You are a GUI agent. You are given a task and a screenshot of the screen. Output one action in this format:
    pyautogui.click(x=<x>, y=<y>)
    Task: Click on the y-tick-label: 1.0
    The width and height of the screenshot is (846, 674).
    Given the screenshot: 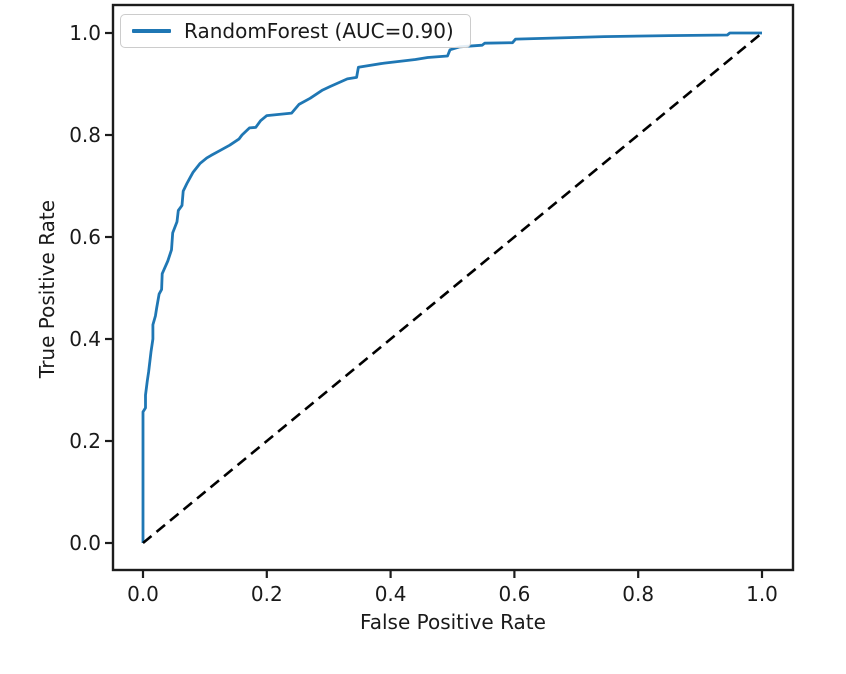 What is the action you would take?
    pyautogui.click(x=85, y=33)
    